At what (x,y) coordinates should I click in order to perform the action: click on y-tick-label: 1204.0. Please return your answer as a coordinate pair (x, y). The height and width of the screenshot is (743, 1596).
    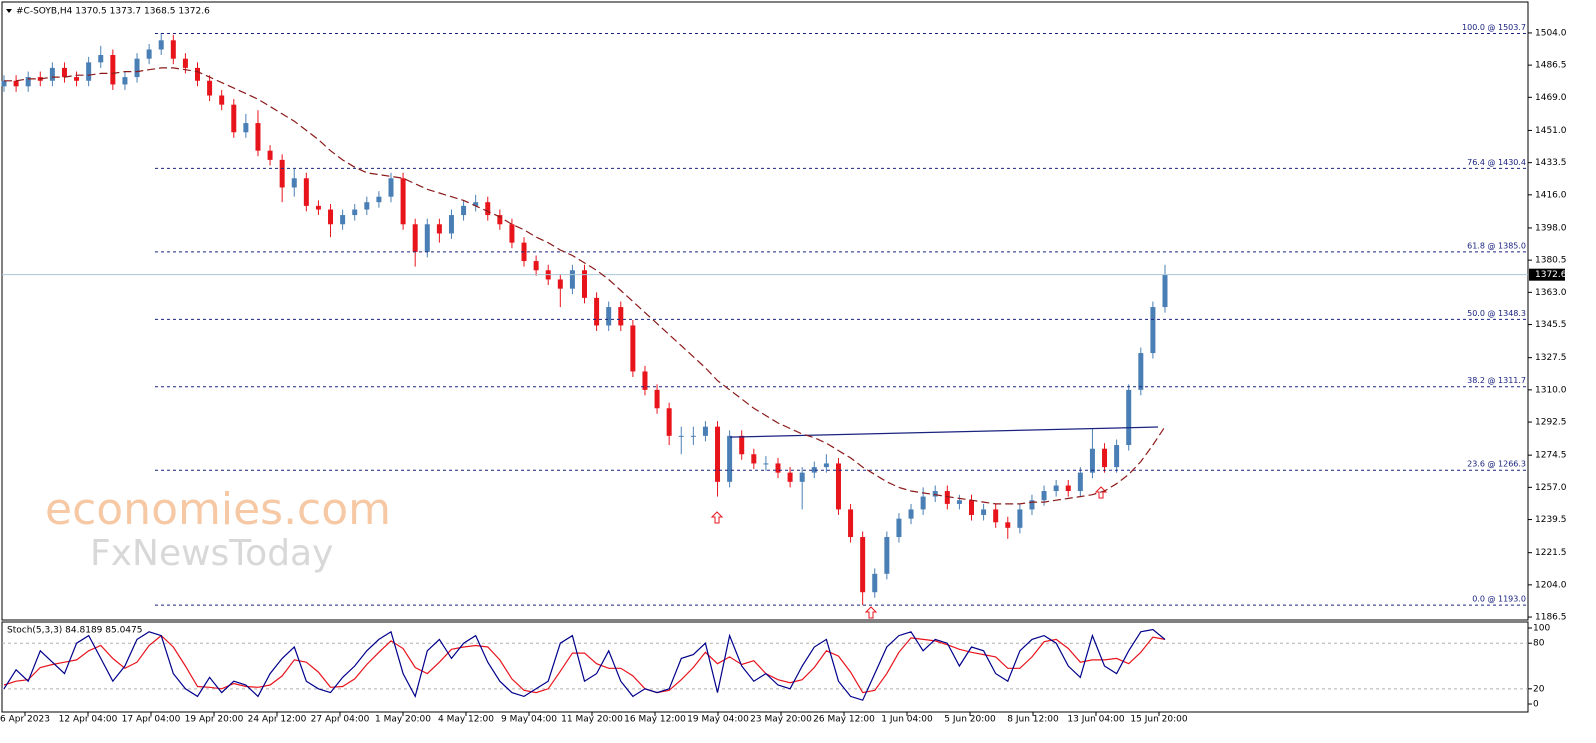
    Looking at the image, I should click on (1551, 585).